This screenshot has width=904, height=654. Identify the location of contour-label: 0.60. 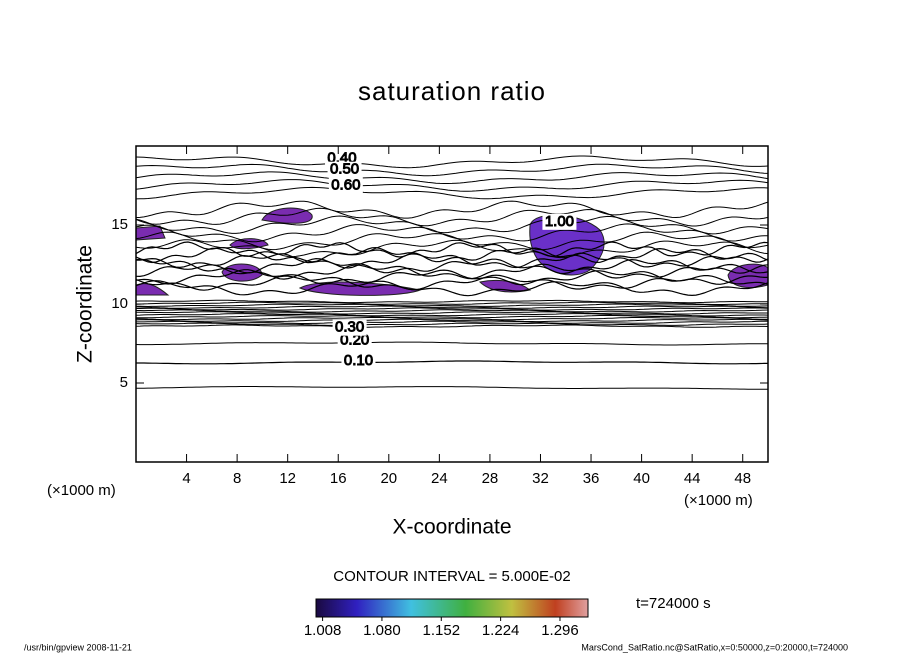
(345, 184).